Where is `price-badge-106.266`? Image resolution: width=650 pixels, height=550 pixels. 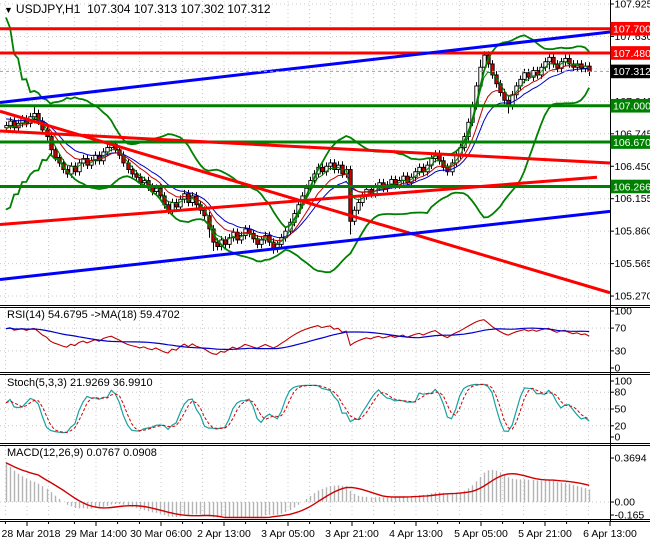
price-badge-106.266 is located at coordinates (630, 186).